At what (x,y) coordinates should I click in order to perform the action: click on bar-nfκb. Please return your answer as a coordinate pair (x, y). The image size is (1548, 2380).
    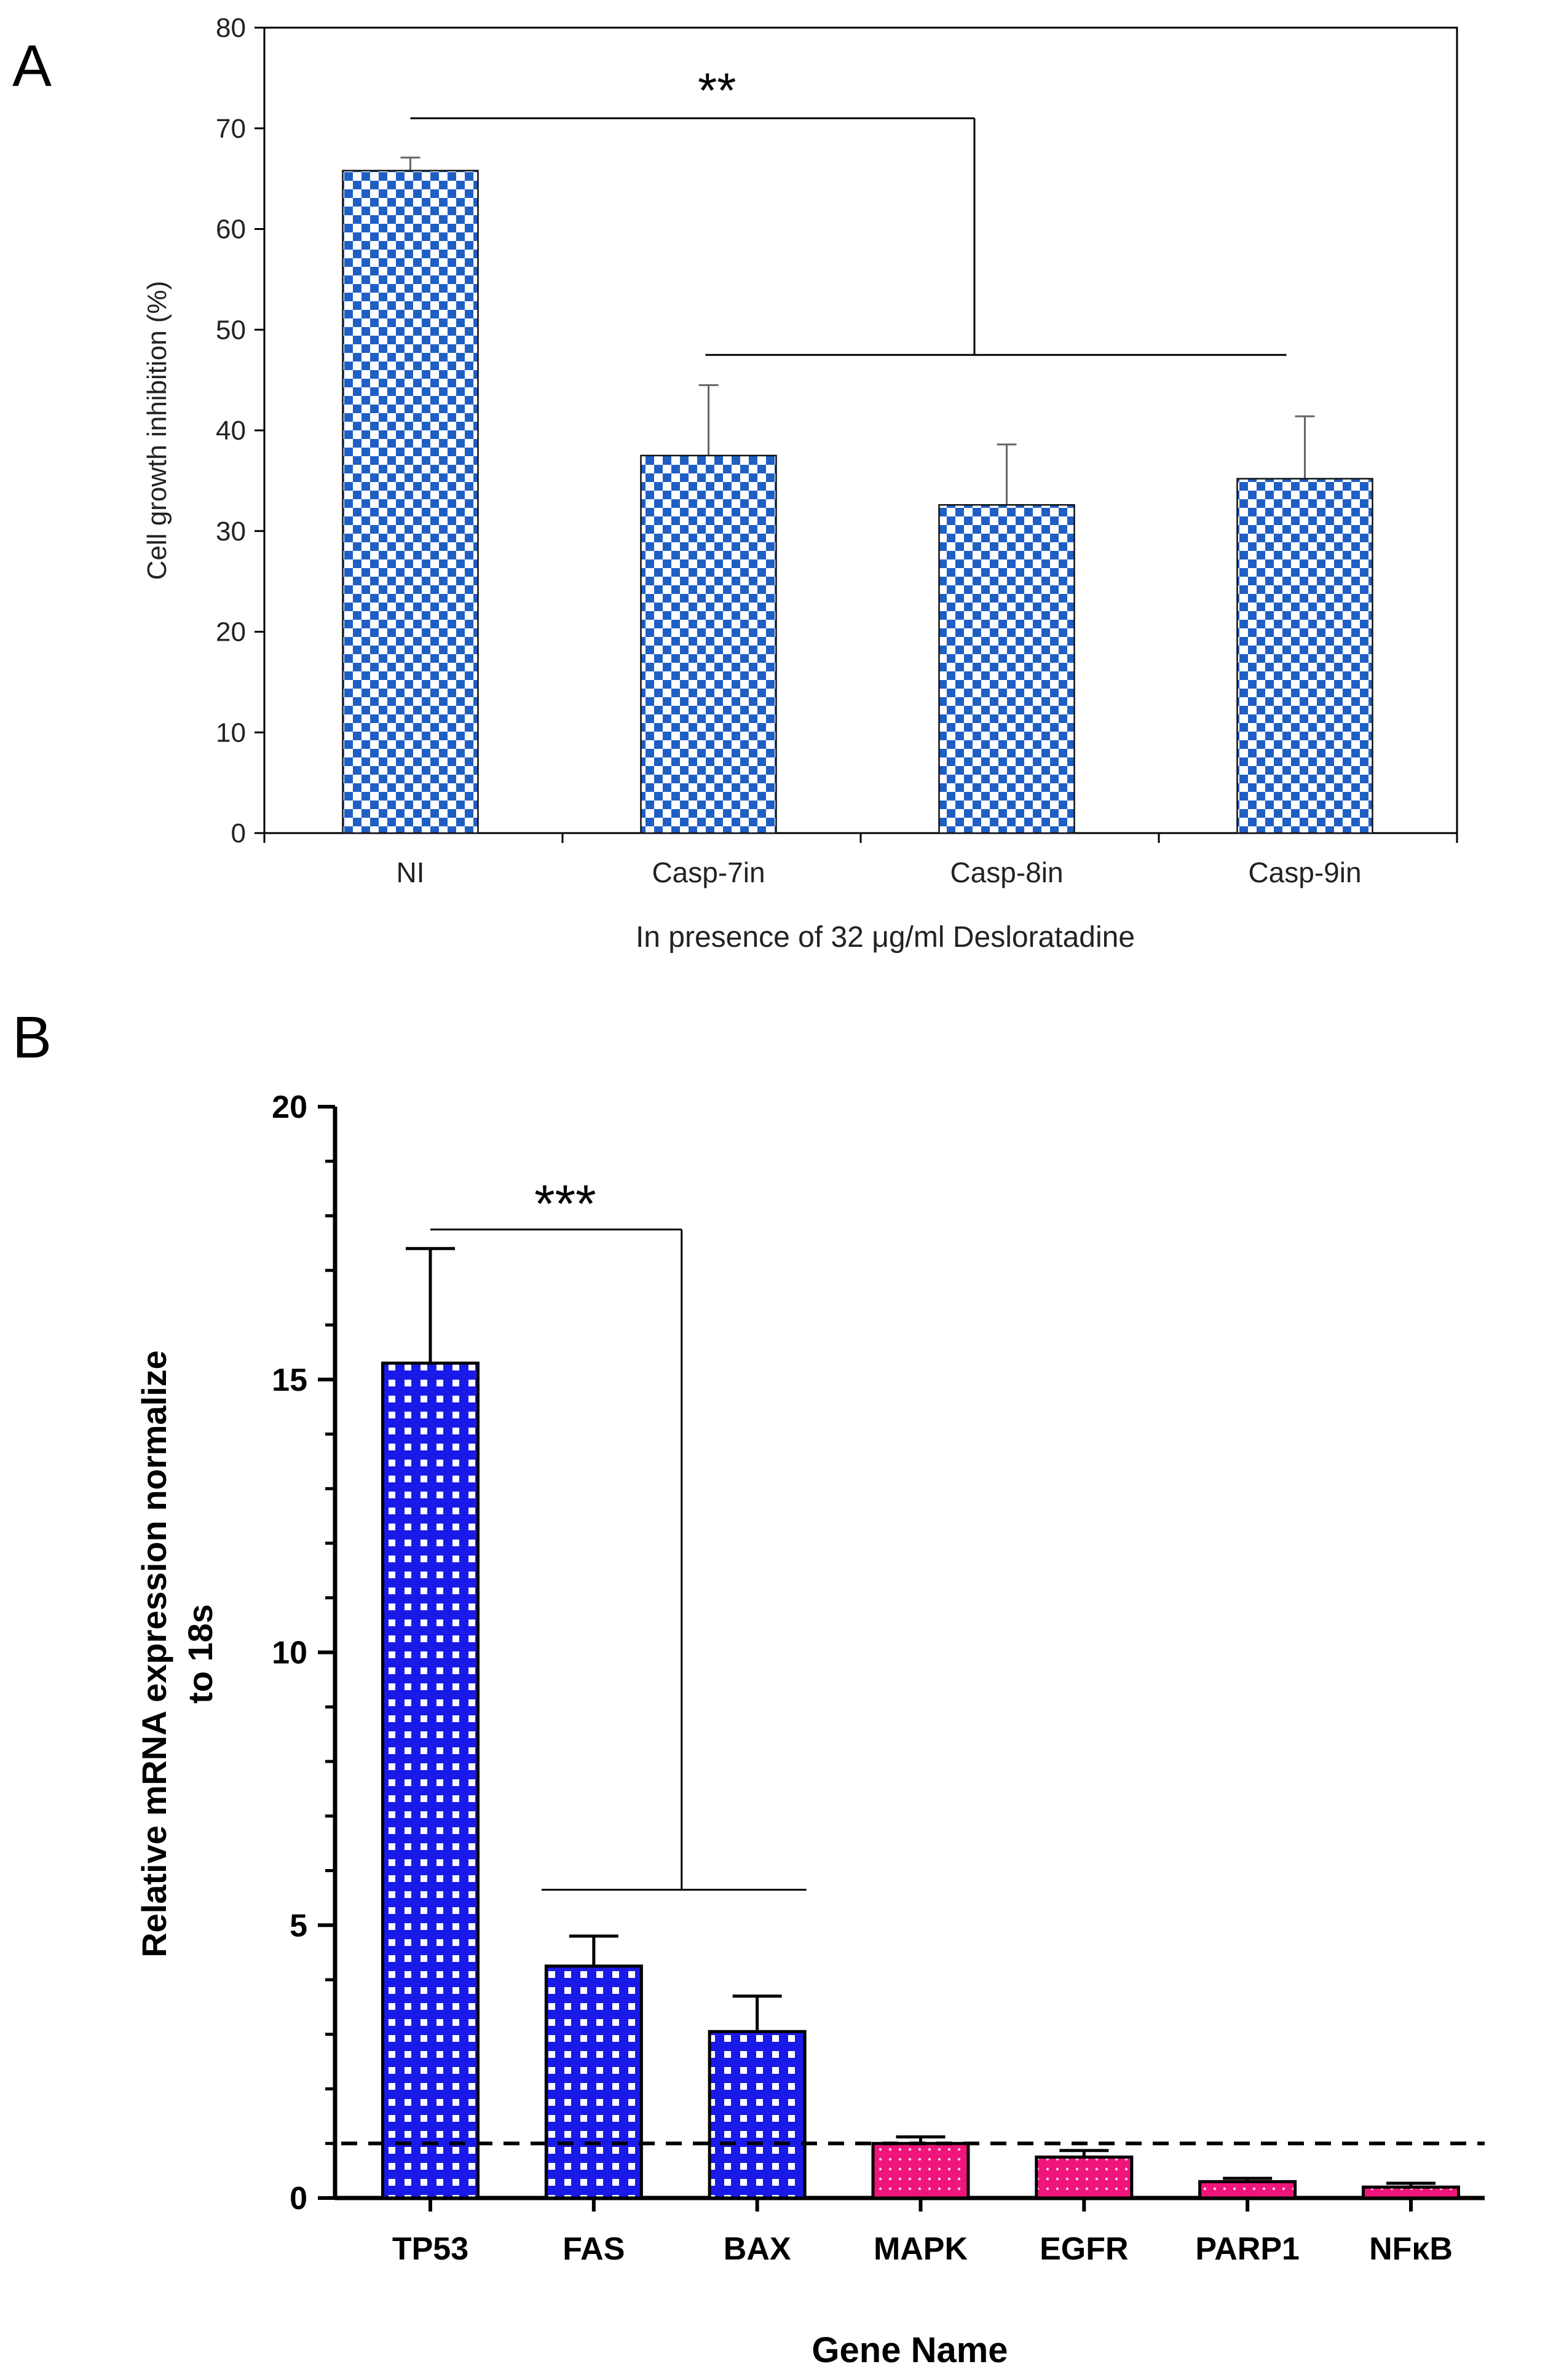
    Looking at the image, I should click on (1411, 2192).